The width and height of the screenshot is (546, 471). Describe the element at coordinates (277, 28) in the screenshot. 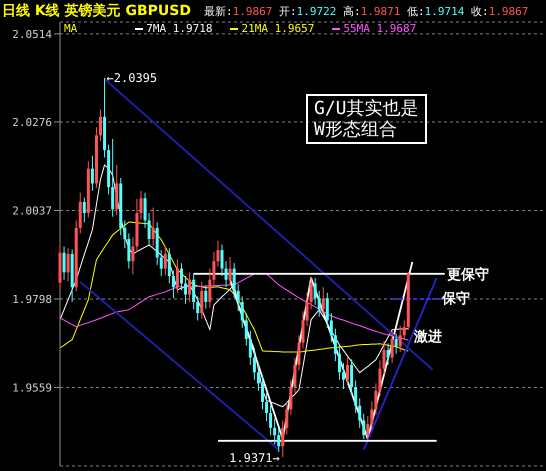

I see `legend-label: 21MA 1.9657` at that location.